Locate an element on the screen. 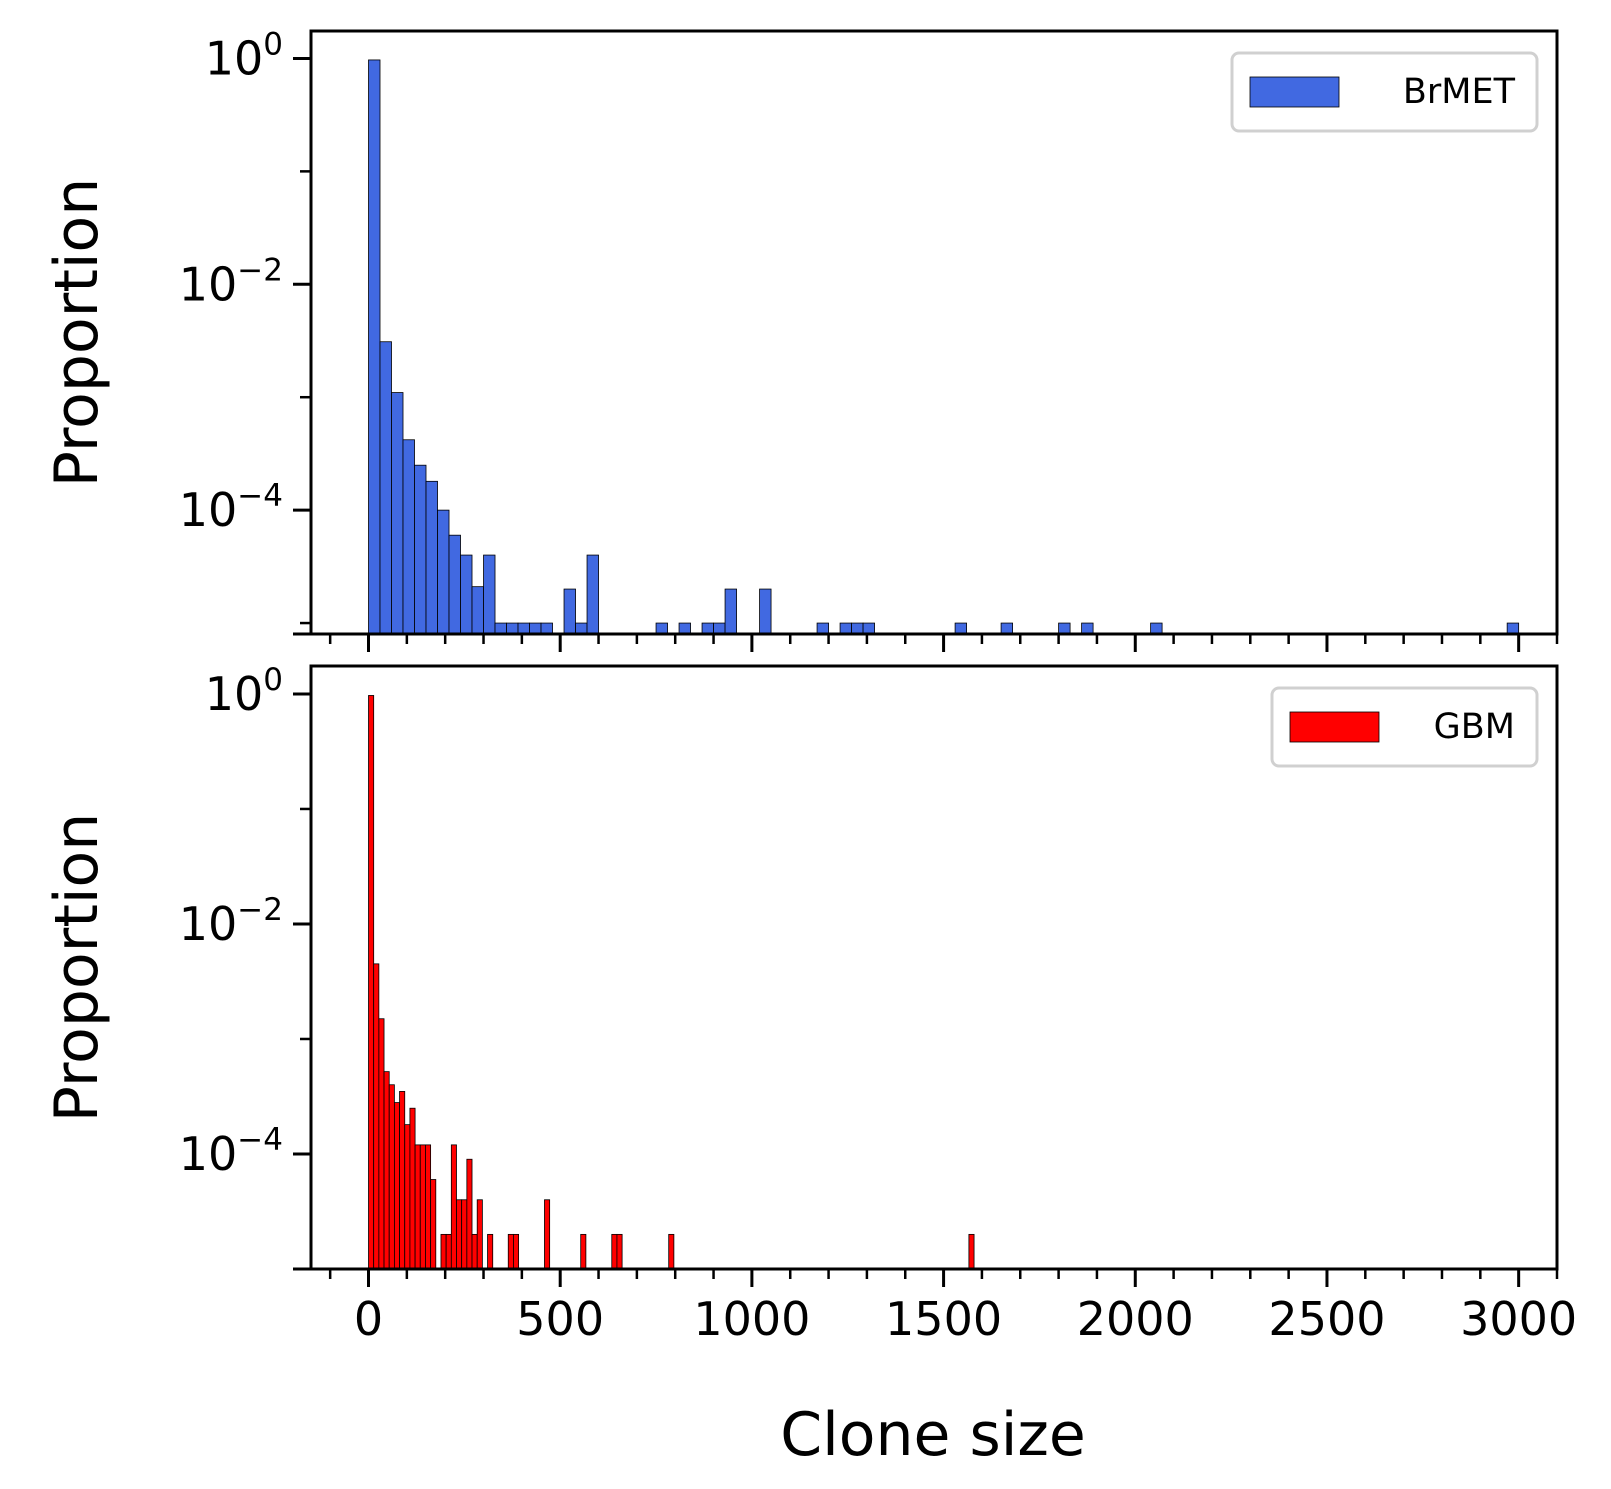 The height and width of the screenshot is (1489, 1611). y-axis-title: Proportion is located at coordinates (77, 333).